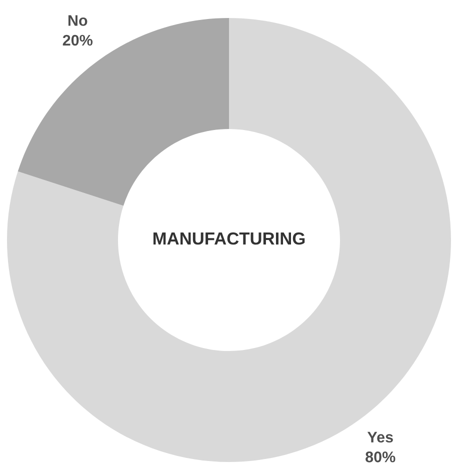 The image size is (454, 474). Describe the element at coordinates (77, 40) in the screenshot. I see `data-label: 20%` at that location.